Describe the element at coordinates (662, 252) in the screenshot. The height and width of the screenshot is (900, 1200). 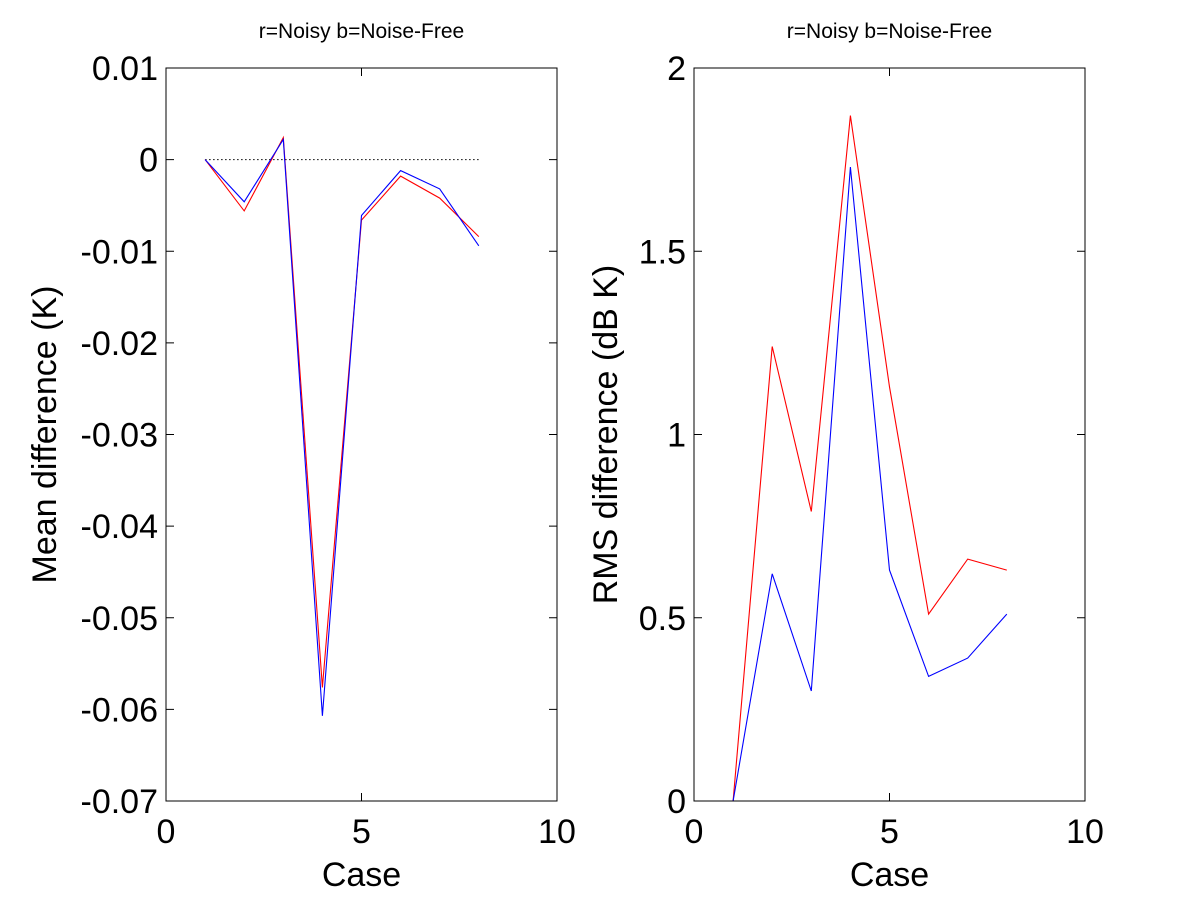
I see `y-tick-label: 1.5` at that location.